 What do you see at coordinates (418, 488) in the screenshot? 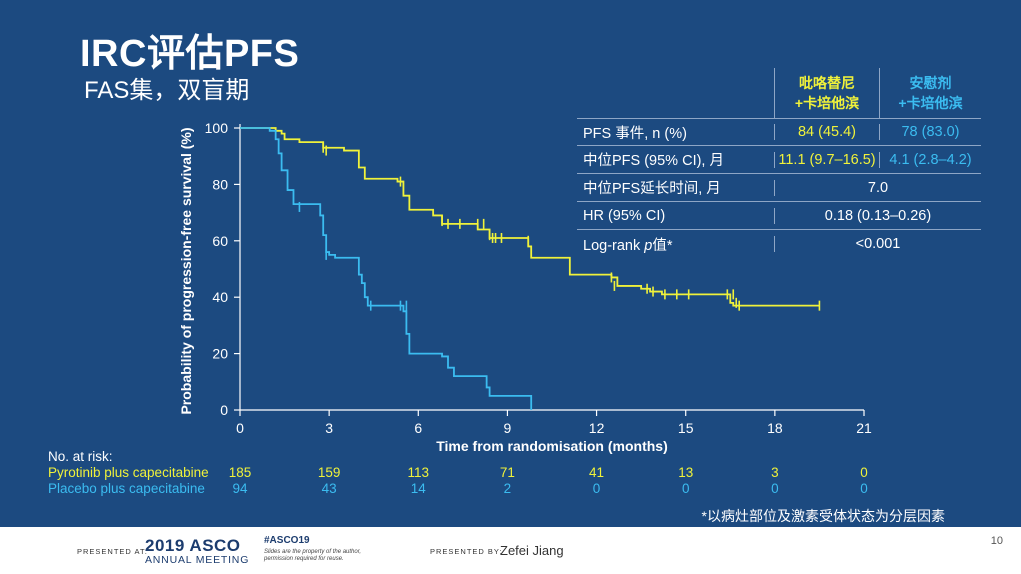
I see `risk-count: 14` at bounding box center [418, 488].